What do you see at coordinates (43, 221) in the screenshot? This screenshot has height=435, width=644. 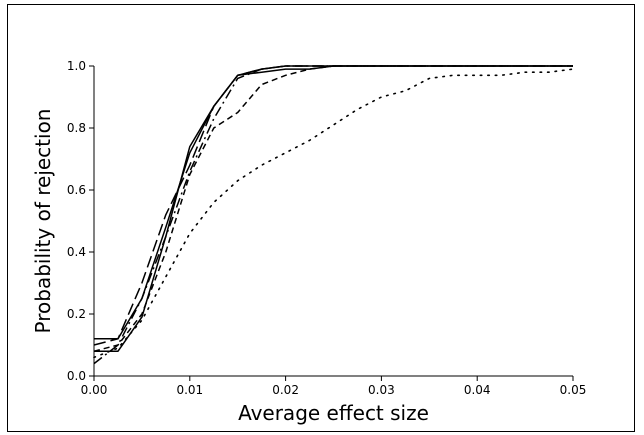 I see `y-axis-title: Probability of rejection` at bounding box center [43, 221].